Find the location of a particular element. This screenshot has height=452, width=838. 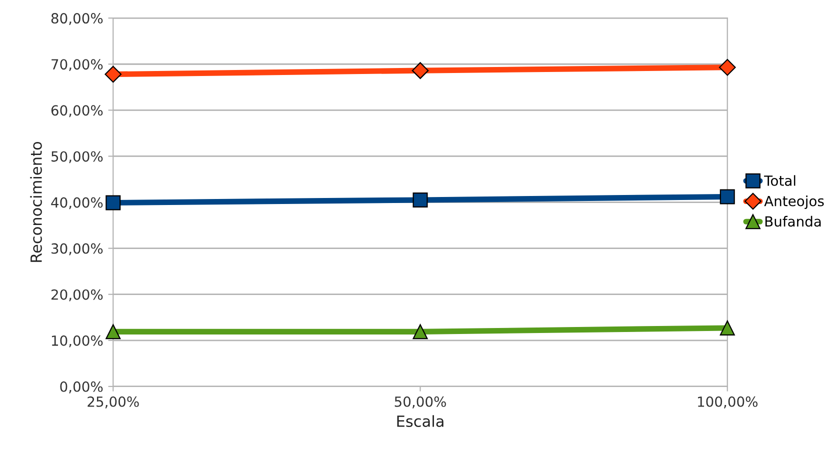

y-tick-label: 50,00% is located at coordinates (77, 157).